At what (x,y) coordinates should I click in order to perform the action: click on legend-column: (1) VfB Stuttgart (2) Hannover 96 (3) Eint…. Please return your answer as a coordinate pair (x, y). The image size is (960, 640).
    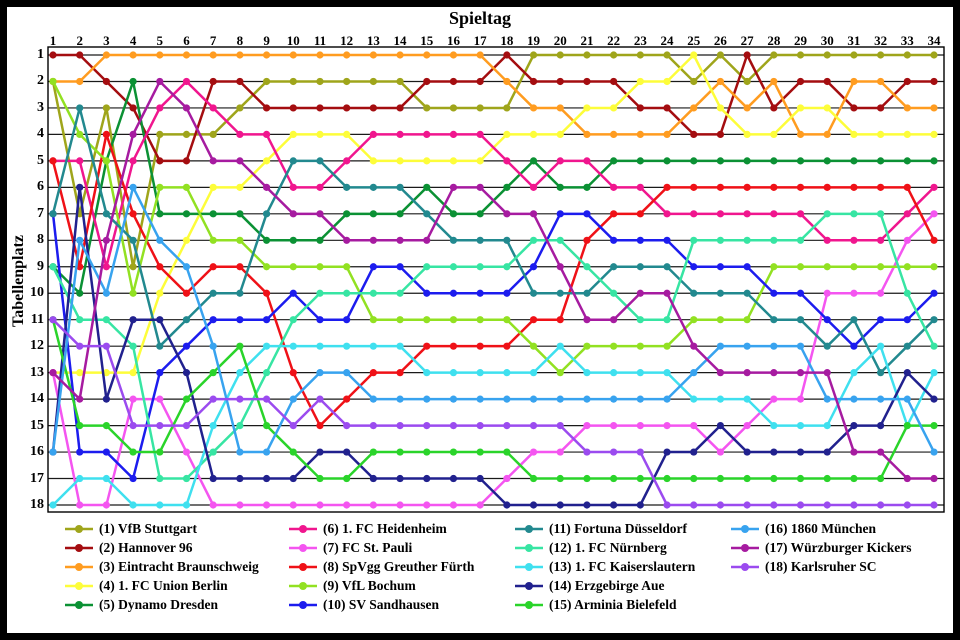
    Looking at the image, I should click on (161, 566).